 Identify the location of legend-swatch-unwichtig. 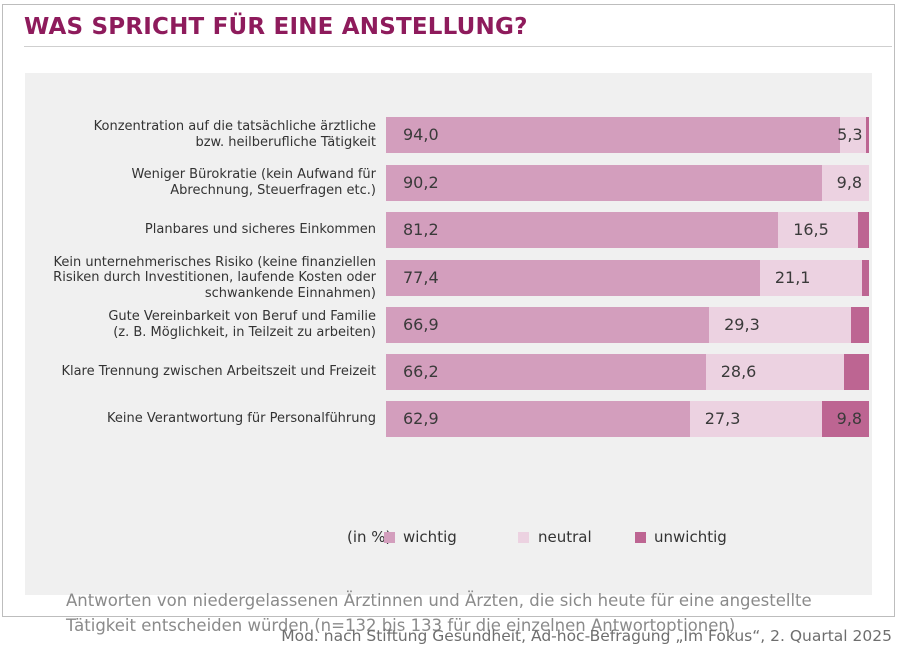
(640, 537).